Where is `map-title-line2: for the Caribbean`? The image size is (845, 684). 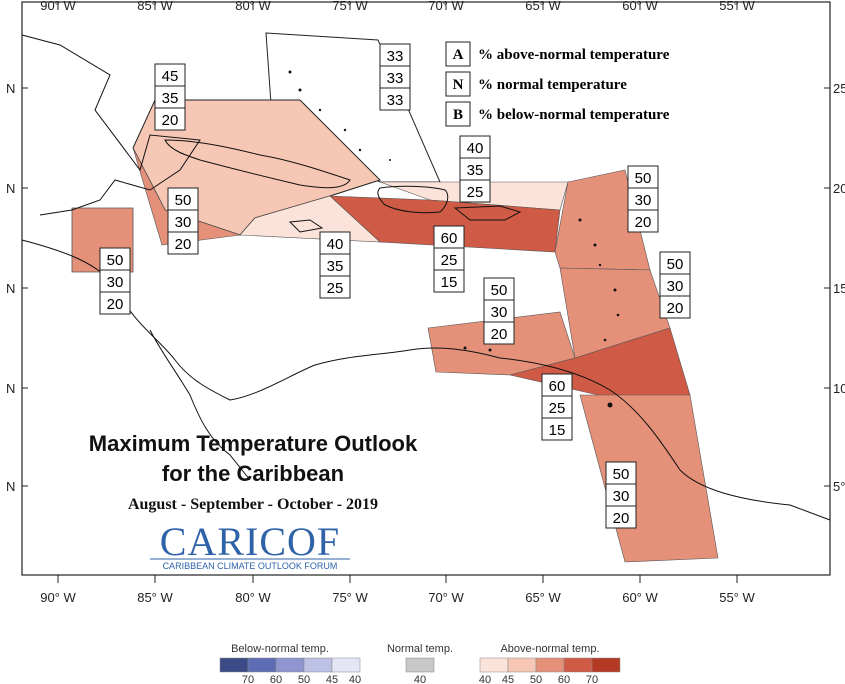 map-title-line2: for the Caribbean is located at coordinates (253, 473).